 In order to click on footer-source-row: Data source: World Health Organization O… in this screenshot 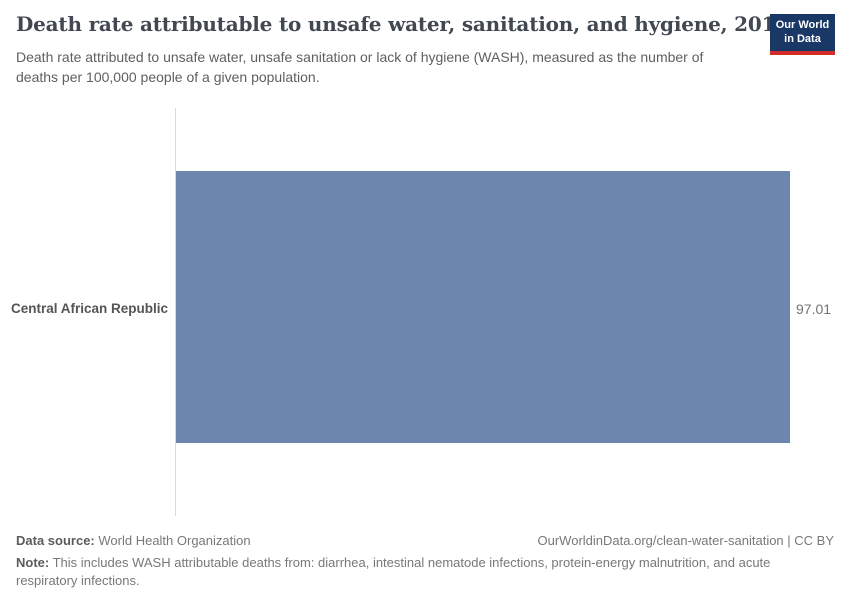, I will do `click(425, 540)`.